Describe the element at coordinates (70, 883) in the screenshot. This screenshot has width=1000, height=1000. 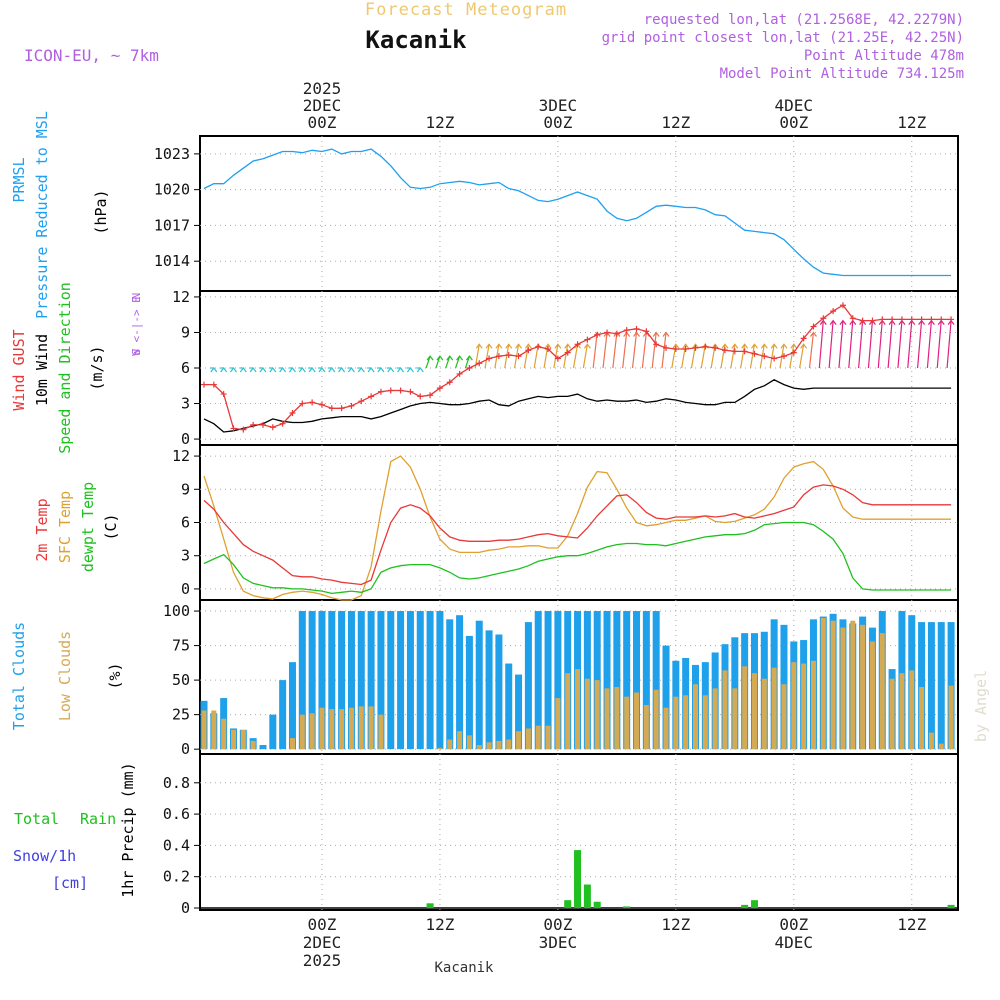
I see `snow-unit-label: [cm]` at that location.